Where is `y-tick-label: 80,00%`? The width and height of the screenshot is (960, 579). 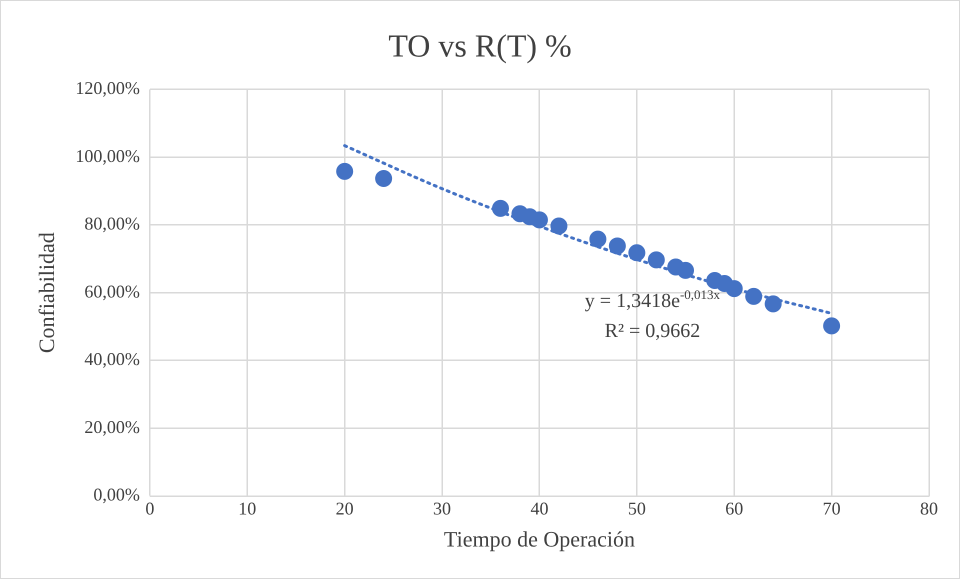 y-tick-label: 80,00% is located at coordinates (112, 224).